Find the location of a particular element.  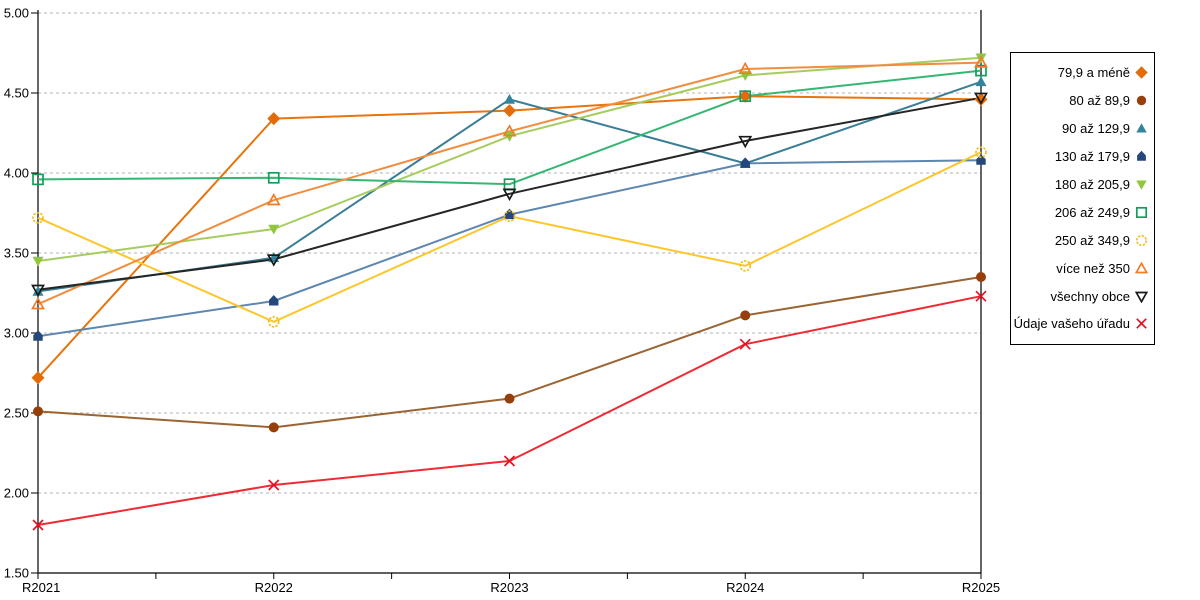

legend-item: 130 až 179,9 is located at coordinates (1082, 157).